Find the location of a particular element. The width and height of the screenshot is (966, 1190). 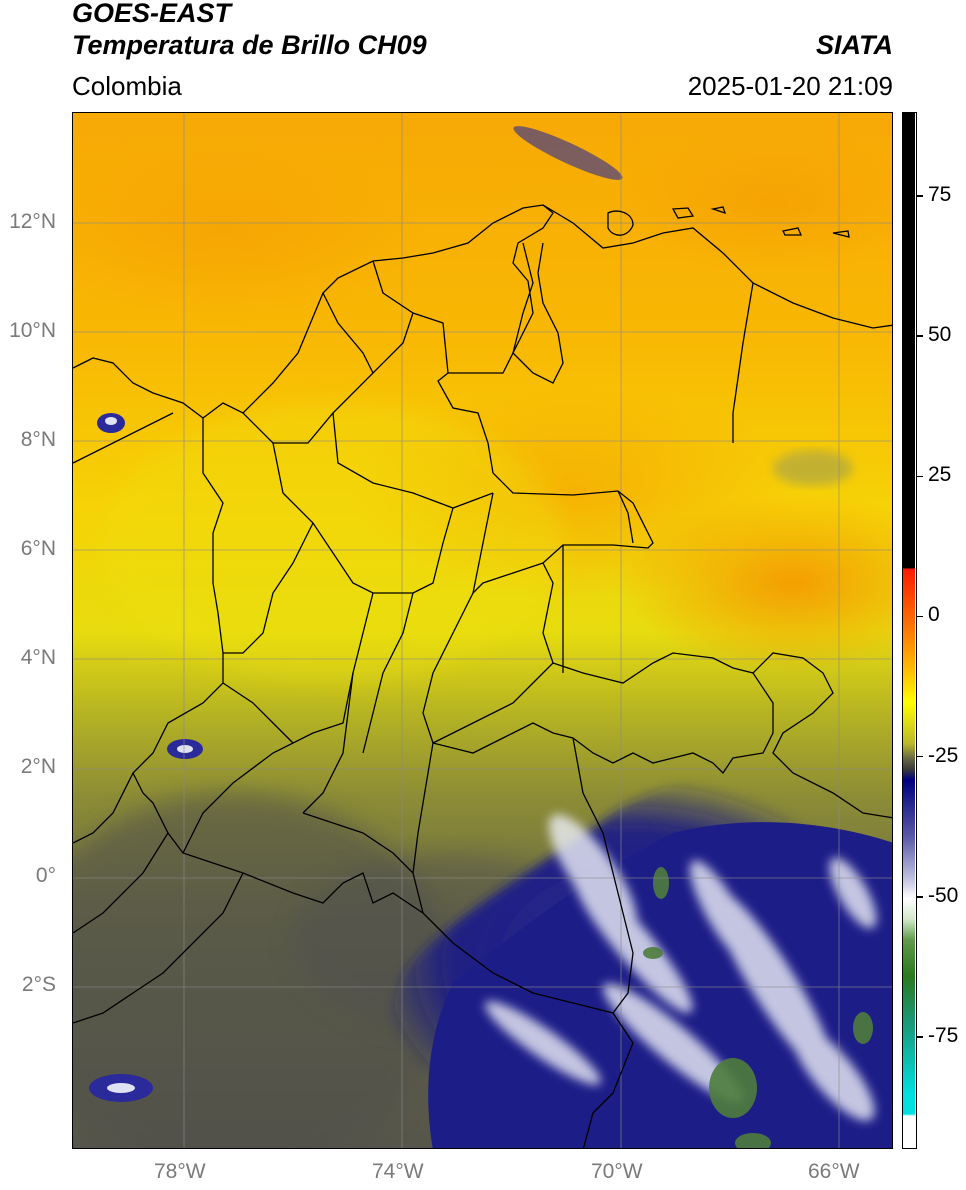

colorbar-tick-label: -25 is located at coordinates (943, 755).